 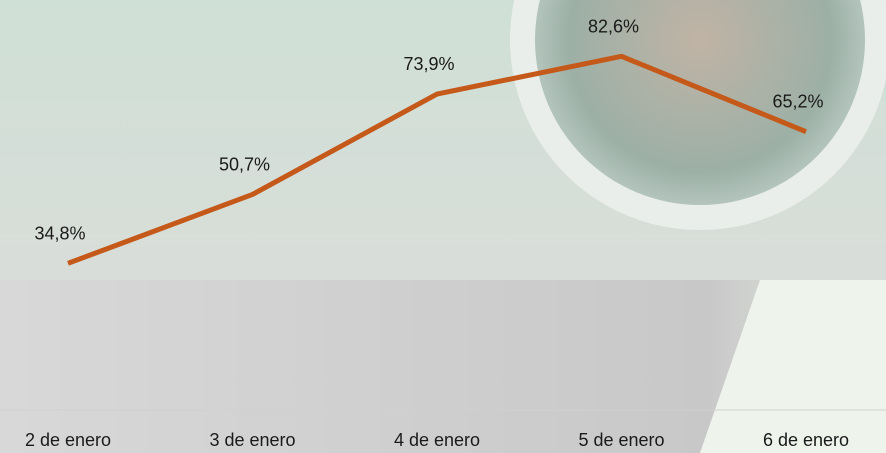 What do you see at coordinates (621, 440) in the screenshot?
I see `x-tick-label: 5 de enero` at bounding box center [621, 440].